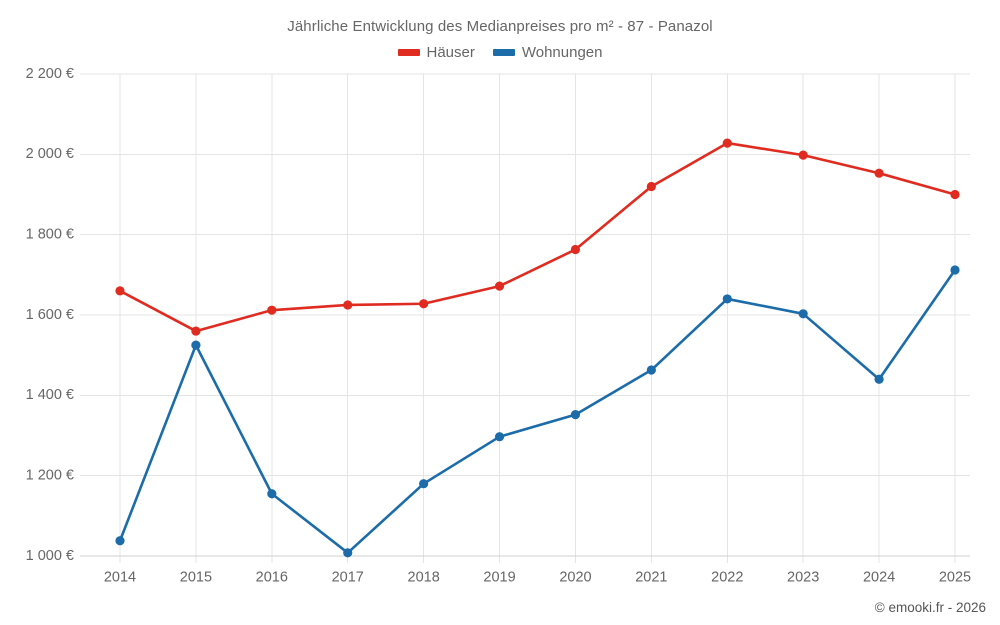  I want to click on data-point-wohnungen-2014, so click(120, 541).